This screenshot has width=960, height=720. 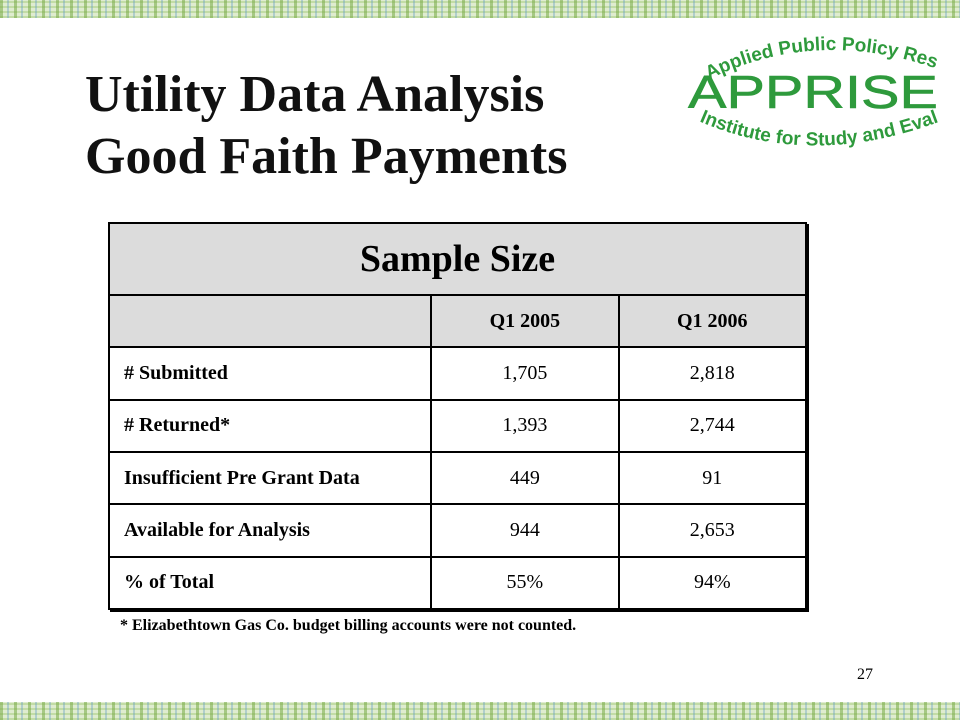 I want to click on row-label: Insufficient Pre Grant Data, so click(x=270, y=478).